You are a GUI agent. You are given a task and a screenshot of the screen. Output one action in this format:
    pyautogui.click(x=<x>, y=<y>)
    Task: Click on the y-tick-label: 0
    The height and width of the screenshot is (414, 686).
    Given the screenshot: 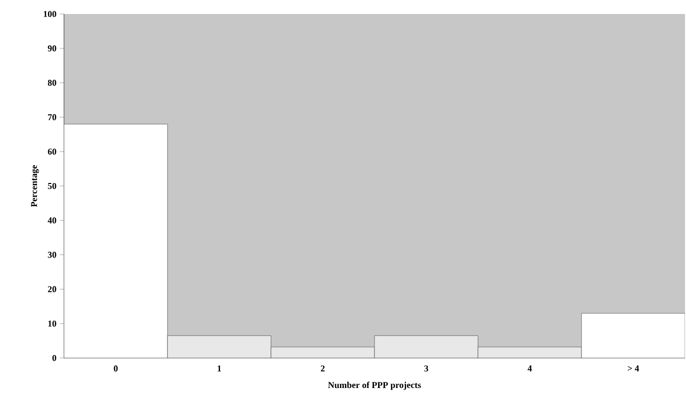 What is the action you would take?
    pyautogui.click(x=54, y=358)
    